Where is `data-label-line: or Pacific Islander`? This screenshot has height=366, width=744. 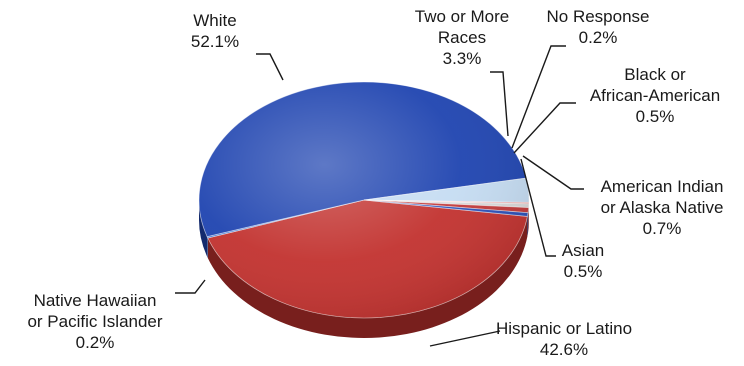 data-label-line: or Pacific Islander is located at coordinates (94, 321).